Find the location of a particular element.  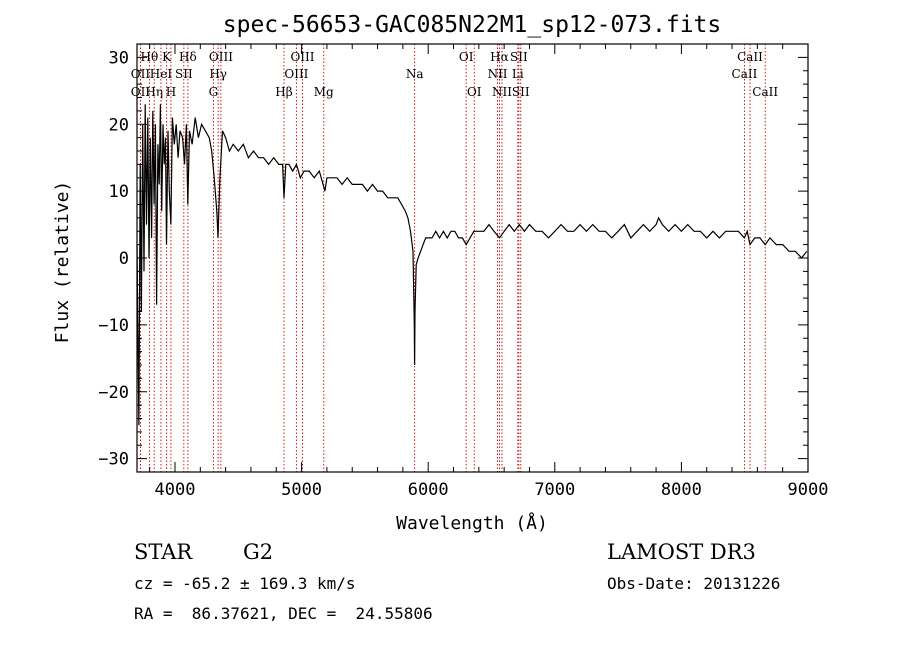

marker-label-24: Li is located at coordinates (518, 74).